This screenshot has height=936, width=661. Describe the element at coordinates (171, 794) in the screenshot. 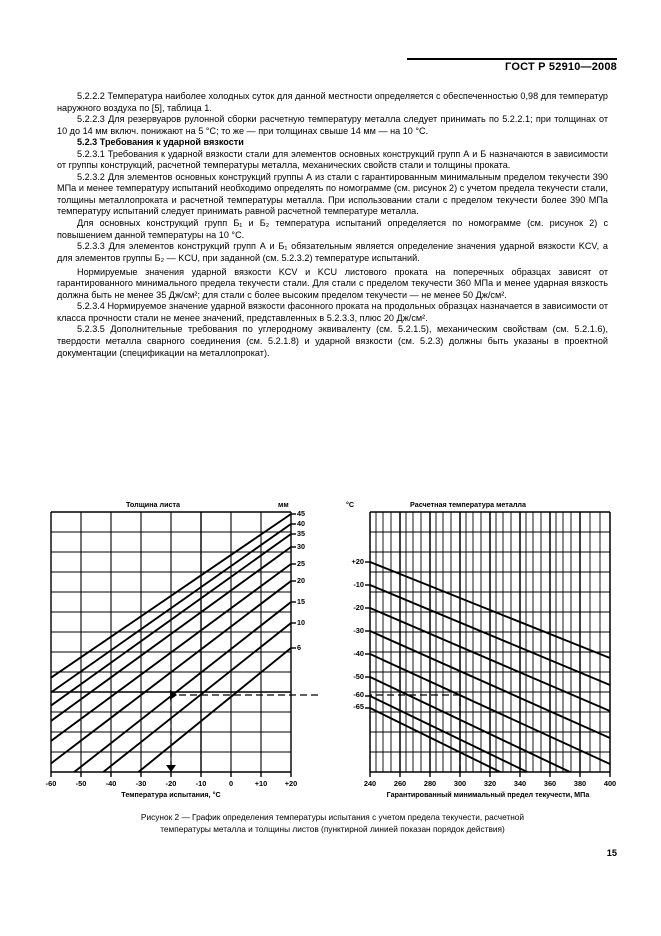

I see `left-x-axis-label: Температура испытания, °С` at that location.